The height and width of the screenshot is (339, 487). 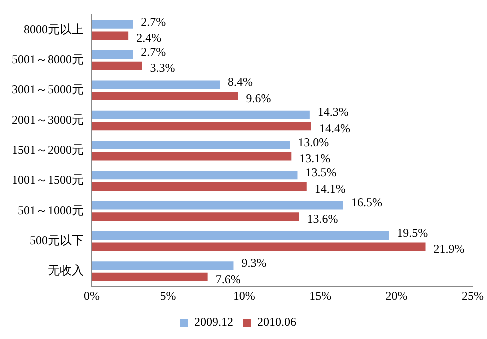 I want to click on y-tick-label: 500元以下, so click(x=57, y=241).